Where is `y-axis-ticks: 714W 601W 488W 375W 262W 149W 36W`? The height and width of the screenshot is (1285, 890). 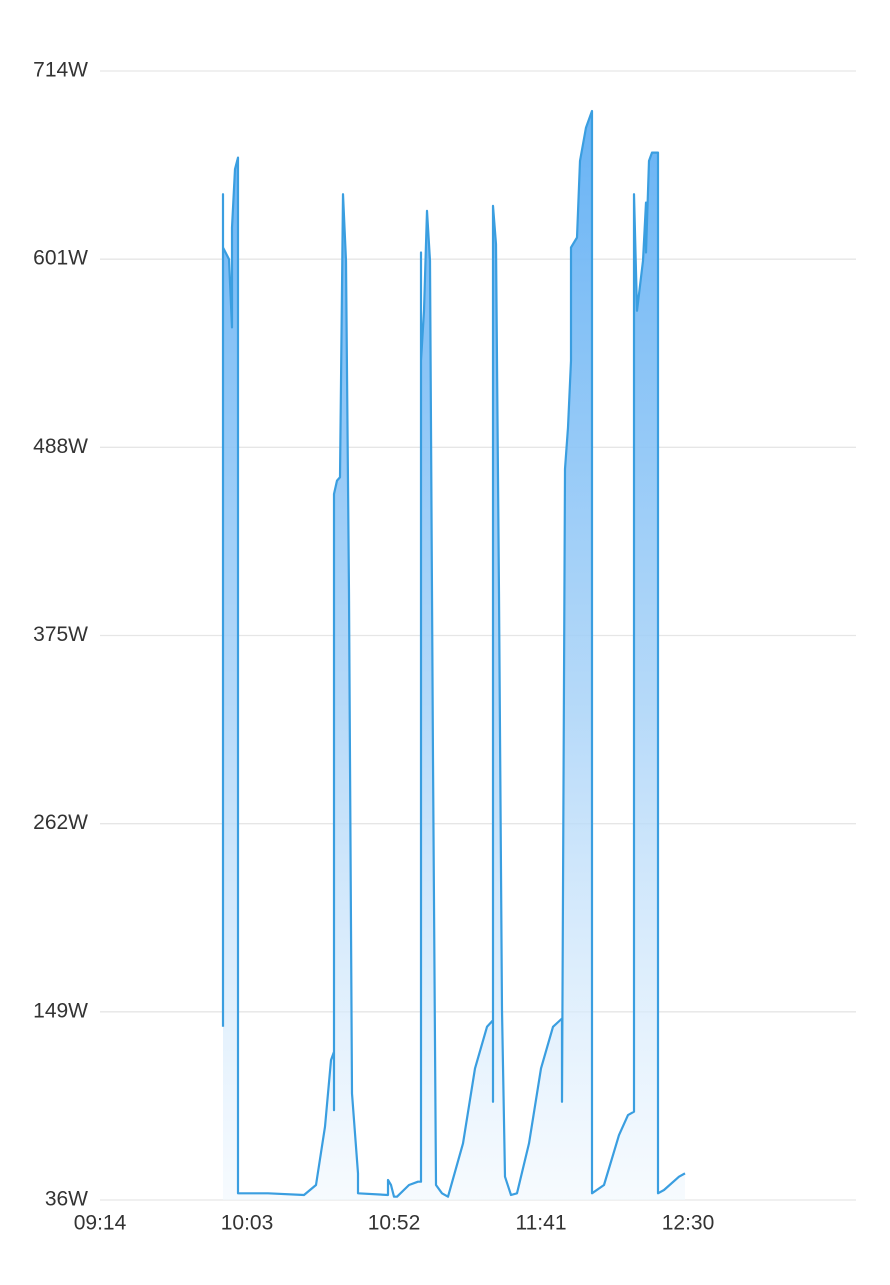
y-axis-ticks: 714W 601W 488W 375W 262W 149W 36W is located at coordinates (60, 635).